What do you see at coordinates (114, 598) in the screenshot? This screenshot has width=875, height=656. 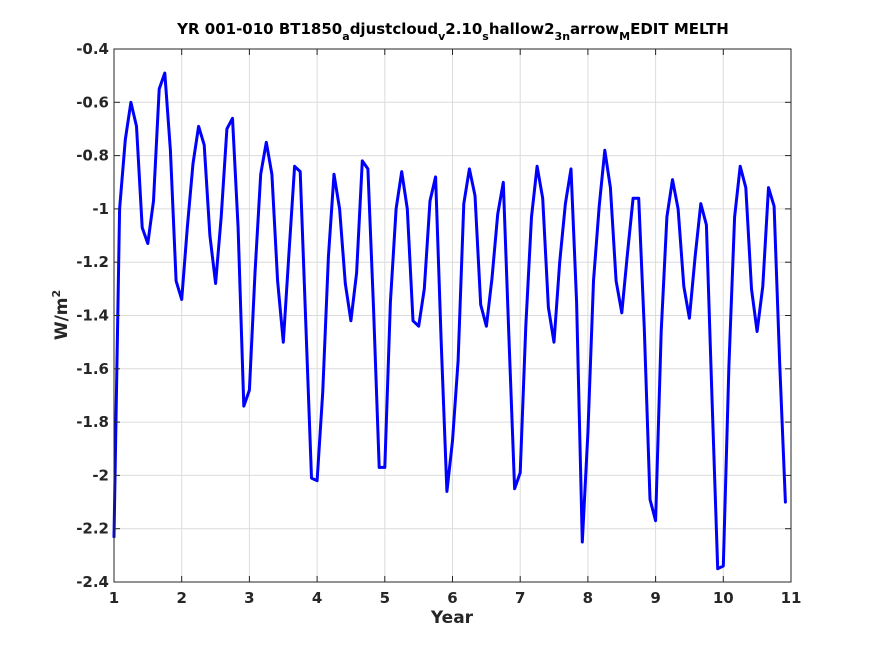 I see `x-tick-label: 1` at bounding box center [114, 598].